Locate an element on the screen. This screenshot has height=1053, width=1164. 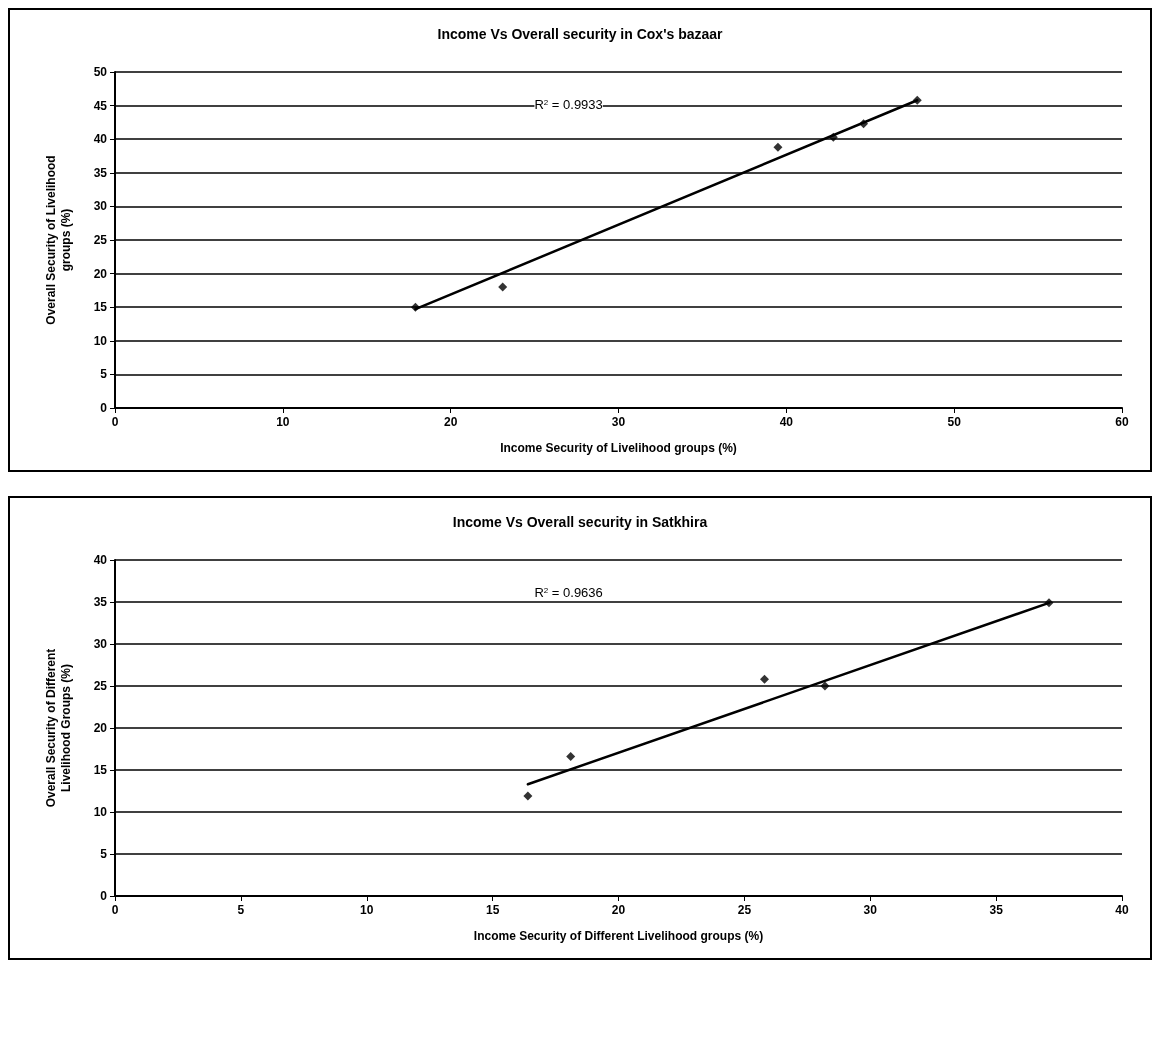
y-tick-label: 50 is located at coordinates (100, 72).